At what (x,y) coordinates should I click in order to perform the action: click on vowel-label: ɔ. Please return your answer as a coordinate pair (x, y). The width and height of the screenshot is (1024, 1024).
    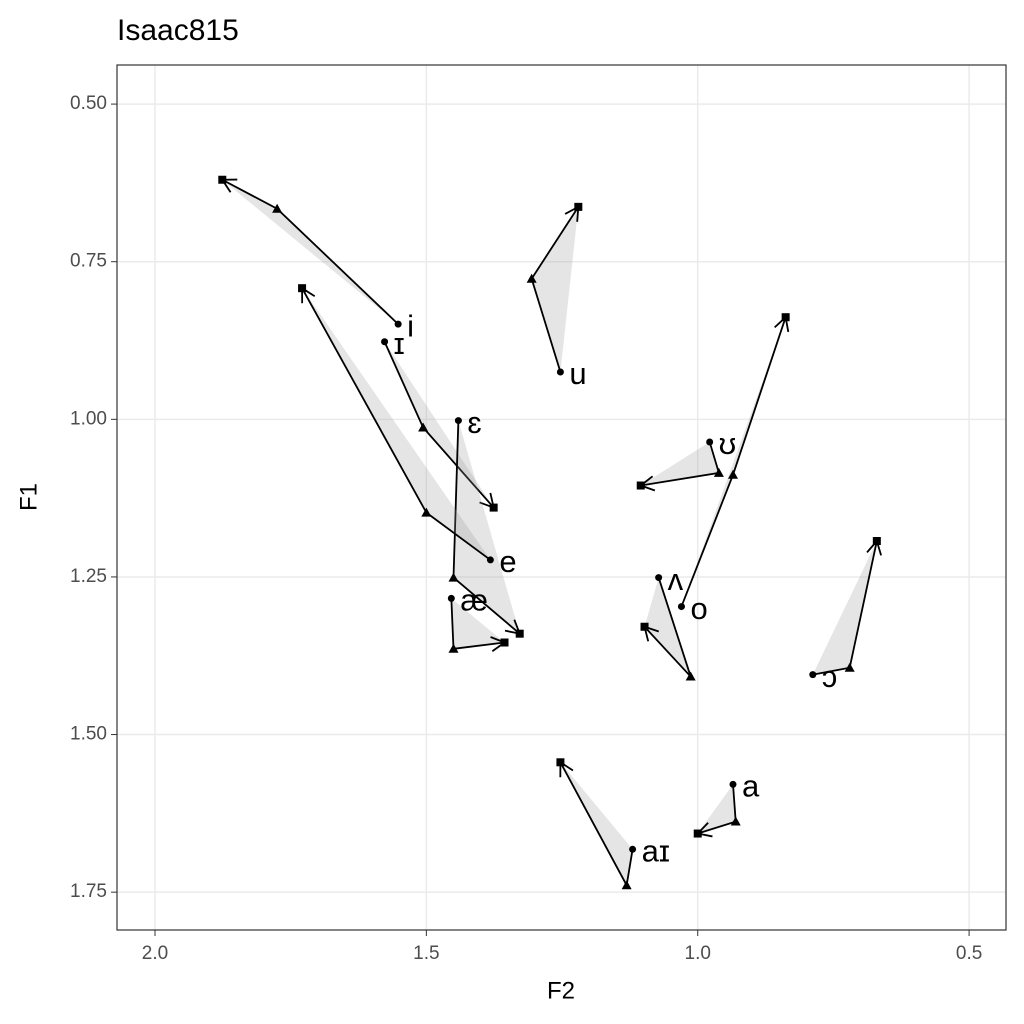
    Looking at the image, I should click on (830, 676).